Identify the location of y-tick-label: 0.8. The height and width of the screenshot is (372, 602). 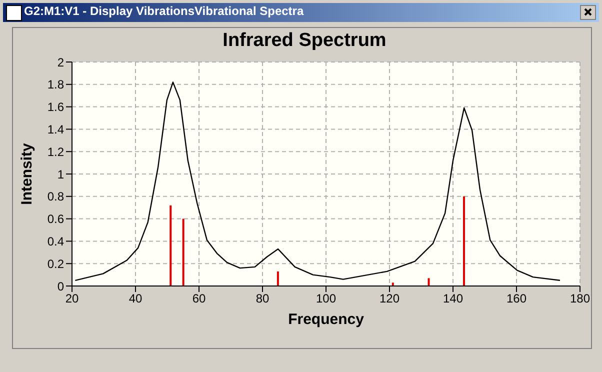
(55, 197).